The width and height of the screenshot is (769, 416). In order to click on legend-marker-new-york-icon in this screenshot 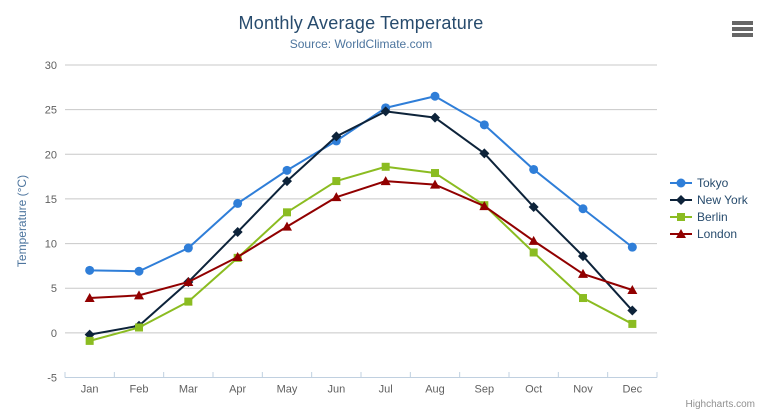, I will do `click(681, 199)`.